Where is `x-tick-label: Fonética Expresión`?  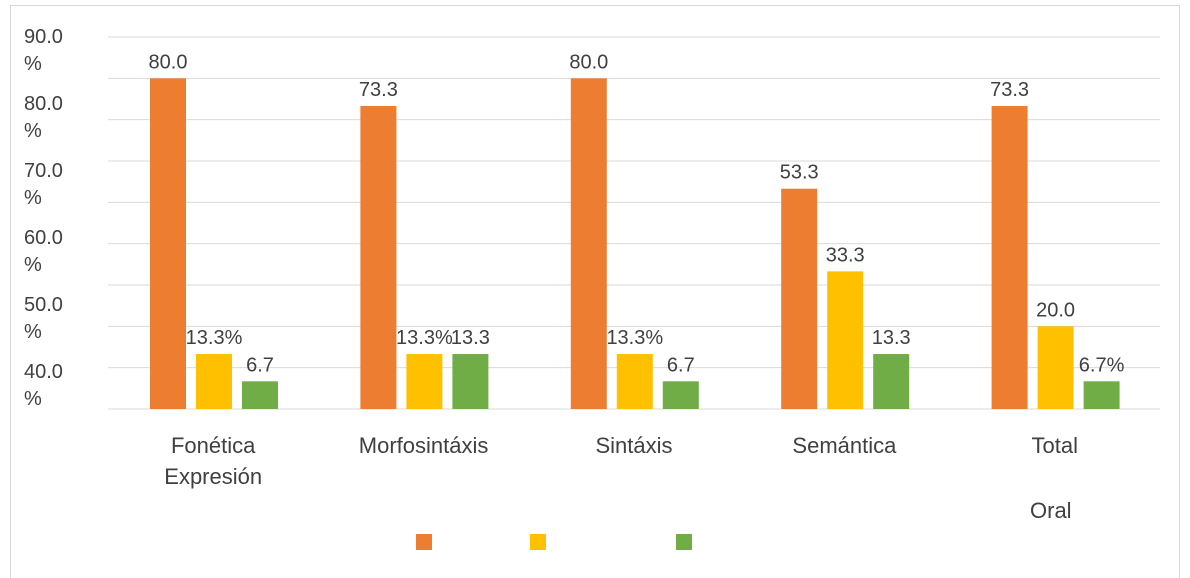 x-tick-label: Fonética Expresión is located at coordinates (213, 461).